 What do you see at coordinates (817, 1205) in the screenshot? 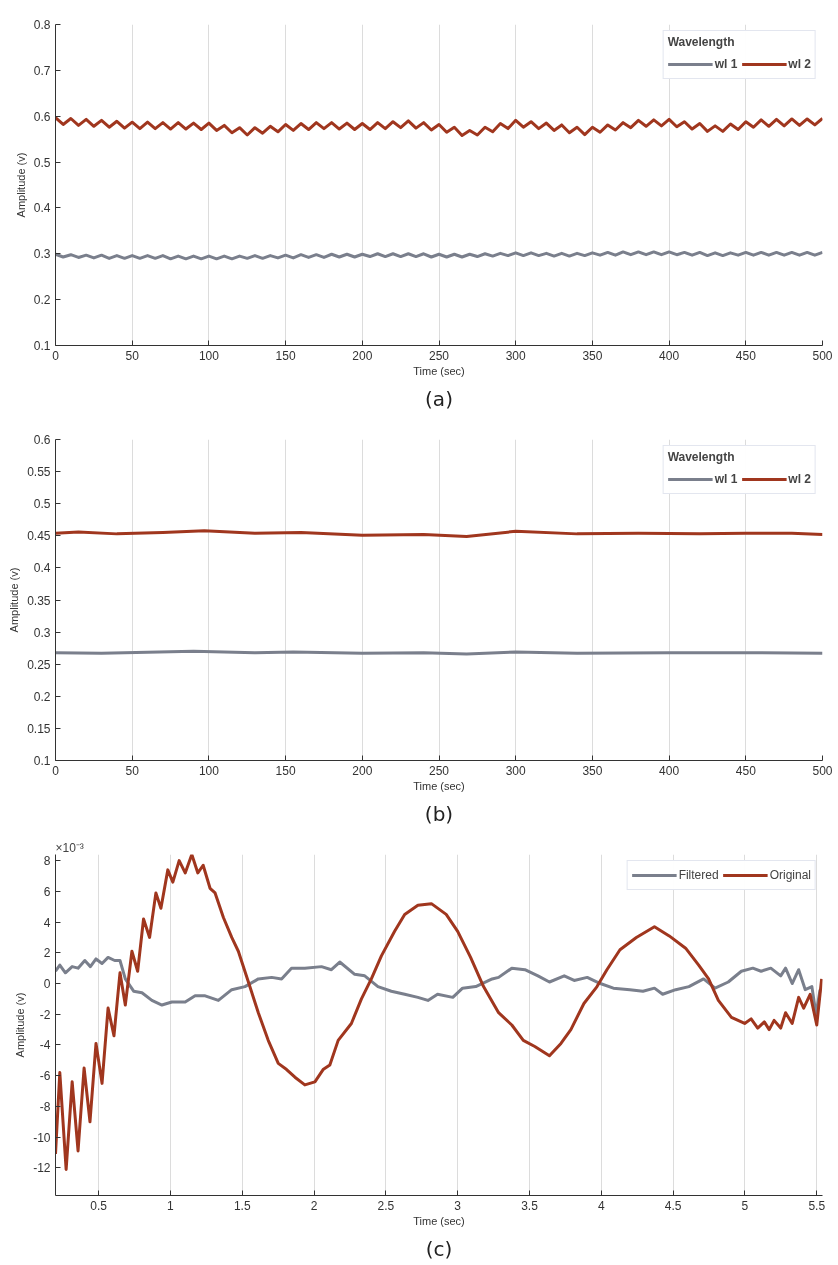
I see `x-tick-label: 5.5` at bounding box center [817, 1205].